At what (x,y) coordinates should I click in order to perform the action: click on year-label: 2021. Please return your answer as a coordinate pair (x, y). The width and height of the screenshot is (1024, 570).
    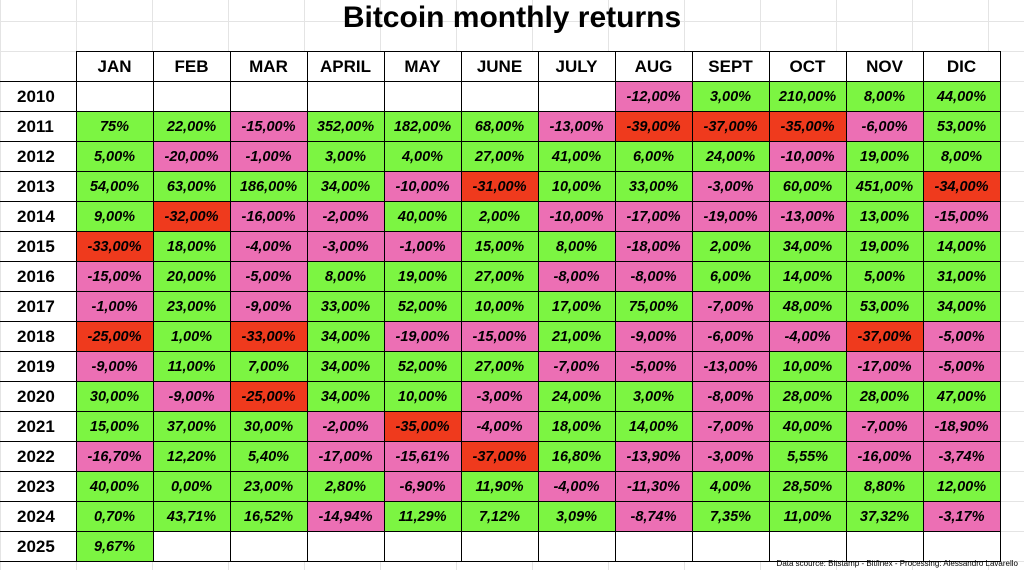
    Looking at the image, I should click on (38, 426).